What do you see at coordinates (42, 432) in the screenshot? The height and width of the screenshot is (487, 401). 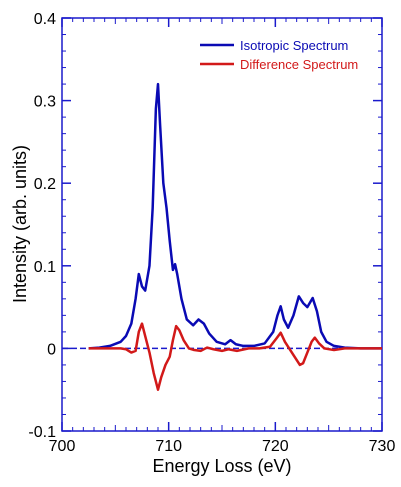 I see `y-tick-label: -0.1` at bounding box center [42, 432].